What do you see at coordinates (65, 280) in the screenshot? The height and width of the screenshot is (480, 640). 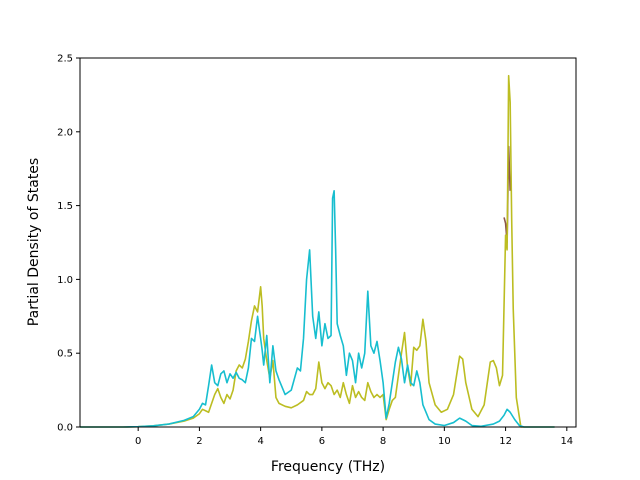 I see `y-tick-label: 1.0` at bounding box center [65, 280].